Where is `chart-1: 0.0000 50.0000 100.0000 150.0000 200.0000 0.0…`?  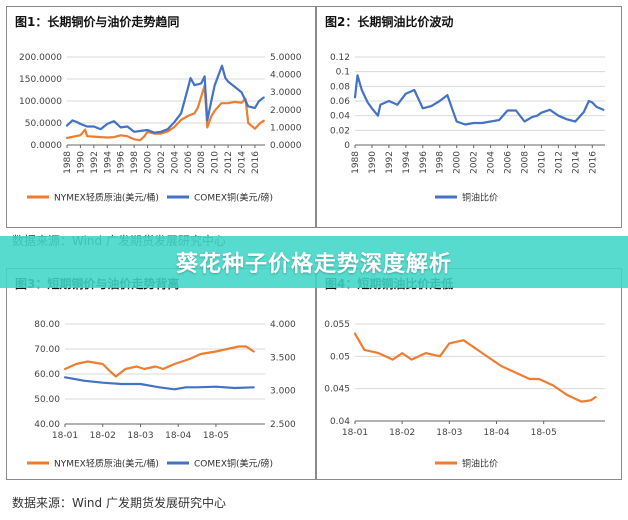 chart-1: 0.0000 50.0000 100.0000 150.0000 200.0000 0.0… is located at coordinates (160, 128).